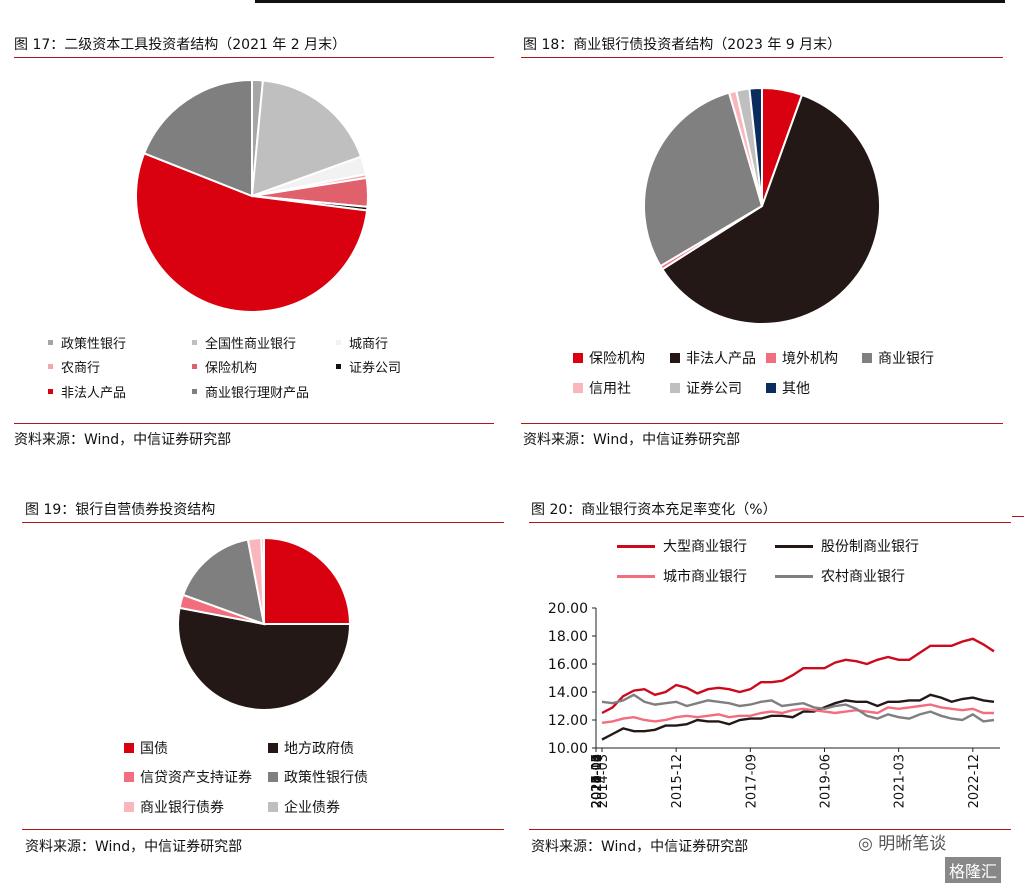 The image size is (1032, 888). I want to click on legend-label: 政策性银行债, so click(326, 778).